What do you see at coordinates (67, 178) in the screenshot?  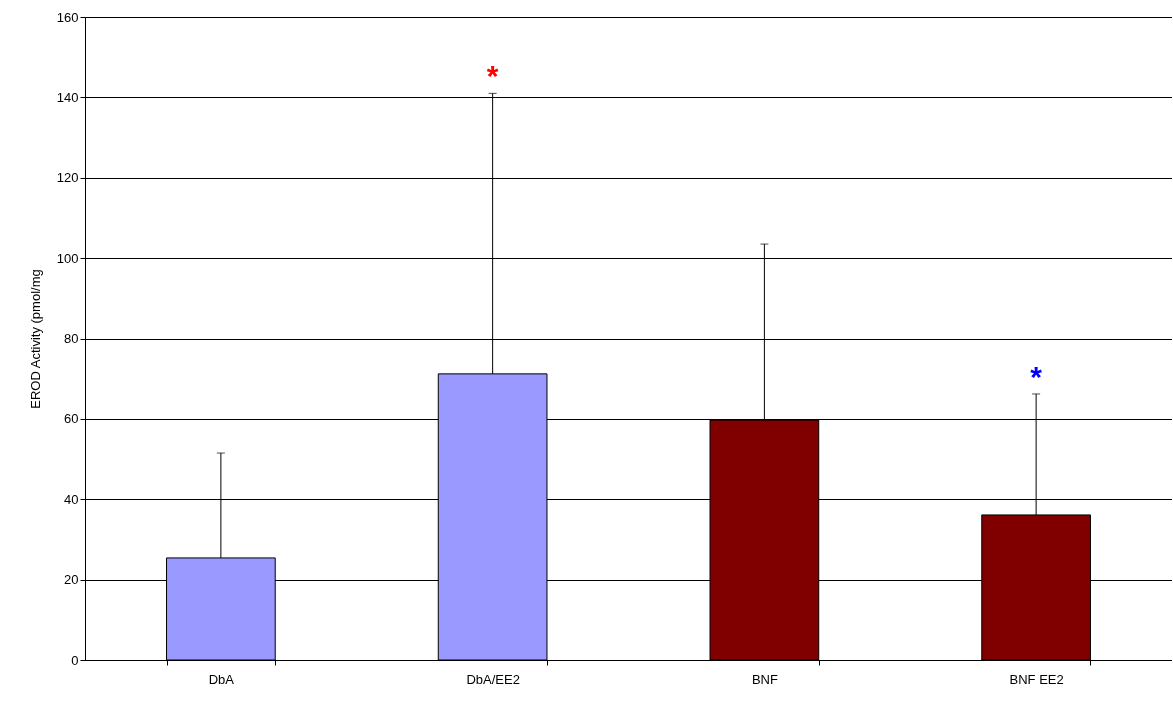 I see `y-tick-label: 120` at bounding box center [67, 178].